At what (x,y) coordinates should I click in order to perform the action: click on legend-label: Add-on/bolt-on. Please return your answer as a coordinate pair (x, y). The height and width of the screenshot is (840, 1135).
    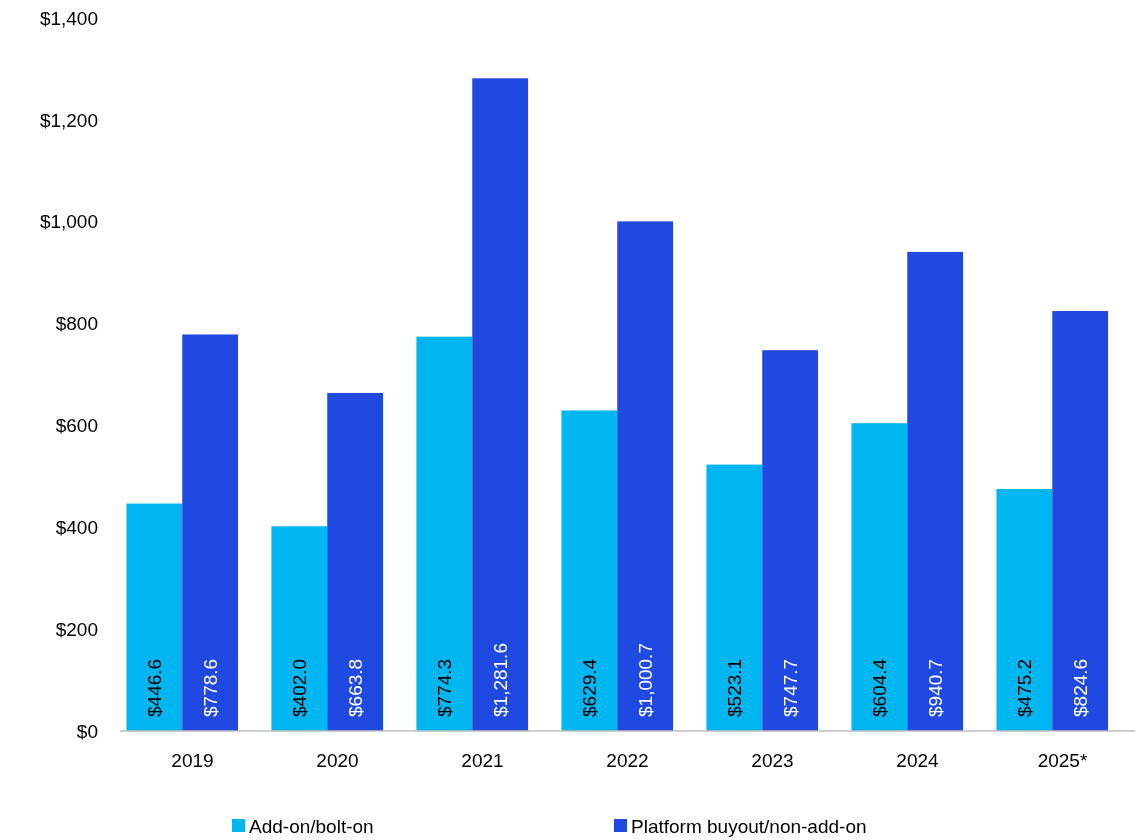
    Looking at the image, I should click on (311, 826).